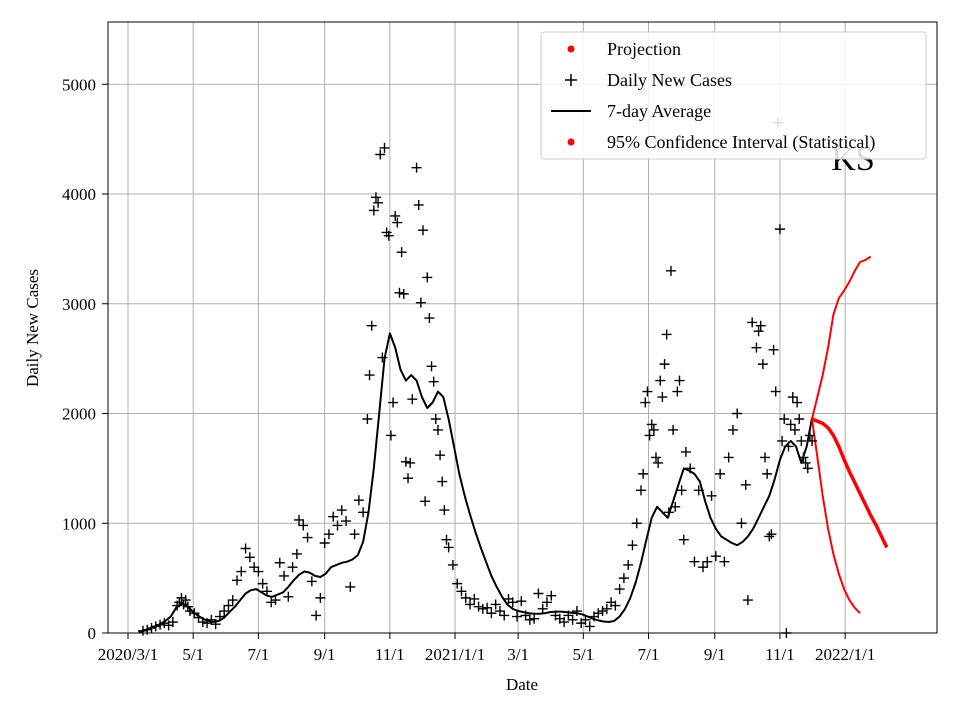 Image resolution: width=960 pixels, height=725 pixels. What do you see at coordinates (741, 142) in the screenshot?
I see `legend-label: 95% Confidence Interval (Statistical)` at bounding box center [741, 142].